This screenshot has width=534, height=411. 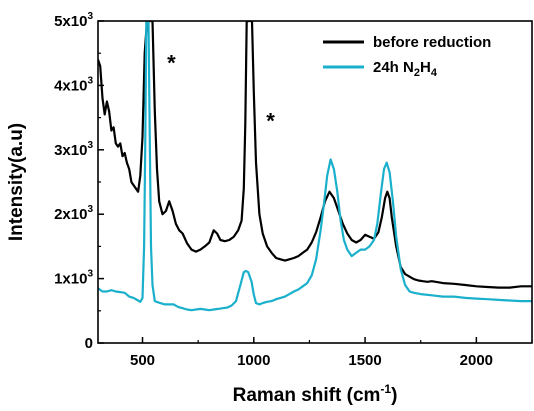 I want to click on x-axis-title: Raman shift (cm-1), so click(x=315, y=394).